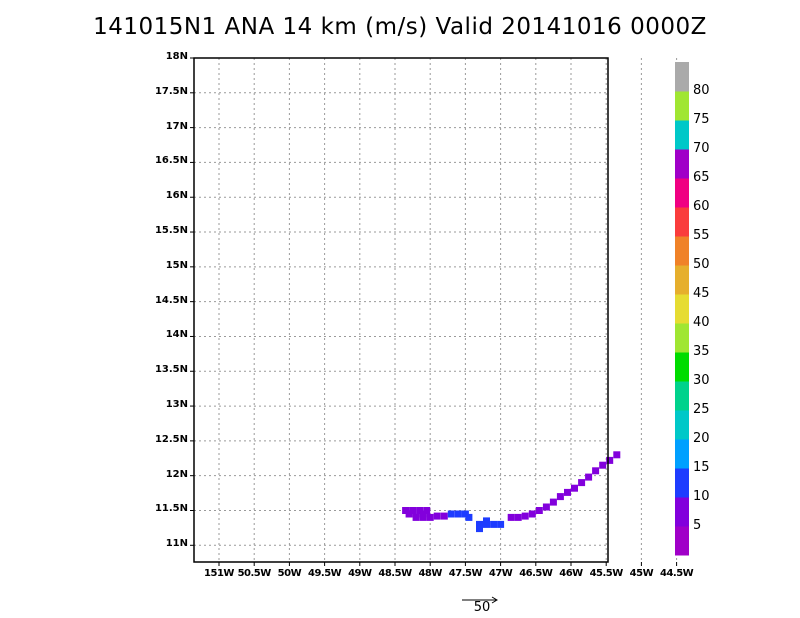 This screenshot has height=618, width=800. What do you see at coordinates (176, 196) in the screenshot?
I see `lat-tick-label: 16N` at bounding box center [176, 196].